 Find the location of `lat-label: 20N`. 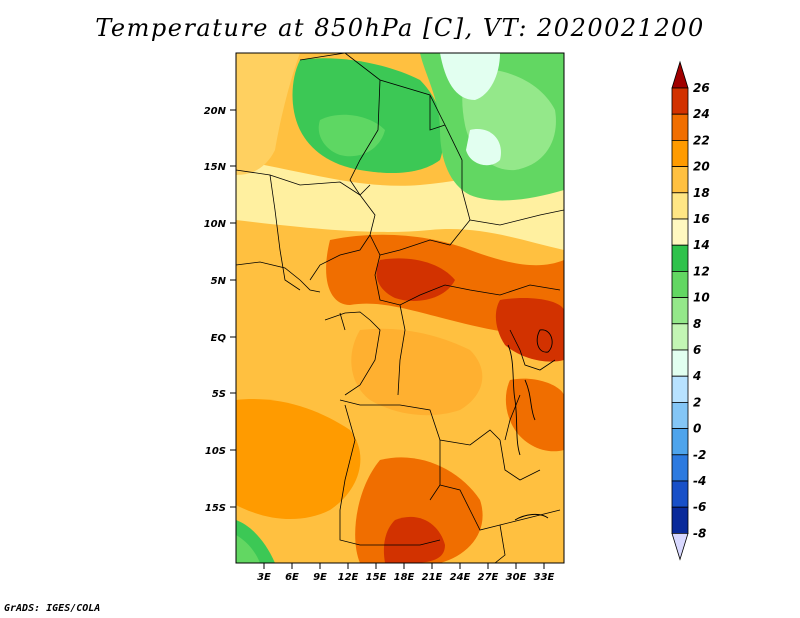

lat-label: 20N is located at coordinates (215, 111).